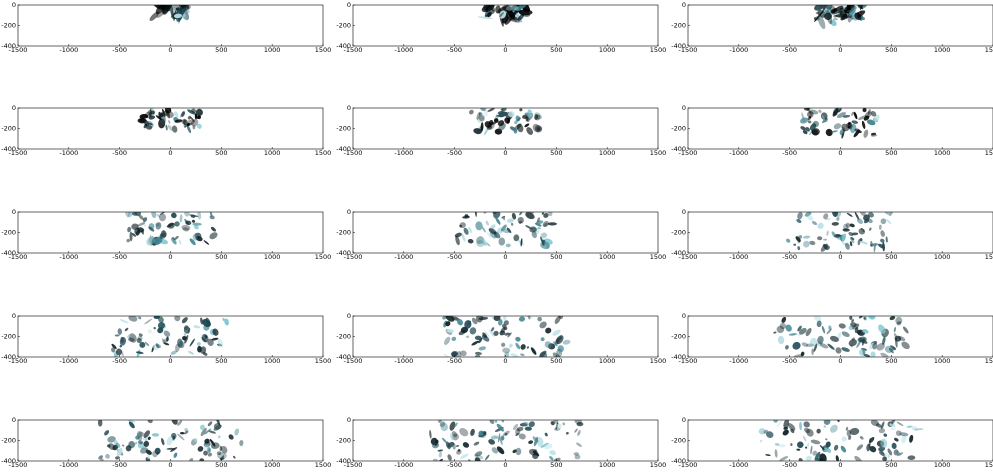 The height and width of the screenshot is (474, 993). I want to click on panel: -1500 -1000 -500 0 500 1000 1500 0 -200 -400, so click(501, 27).